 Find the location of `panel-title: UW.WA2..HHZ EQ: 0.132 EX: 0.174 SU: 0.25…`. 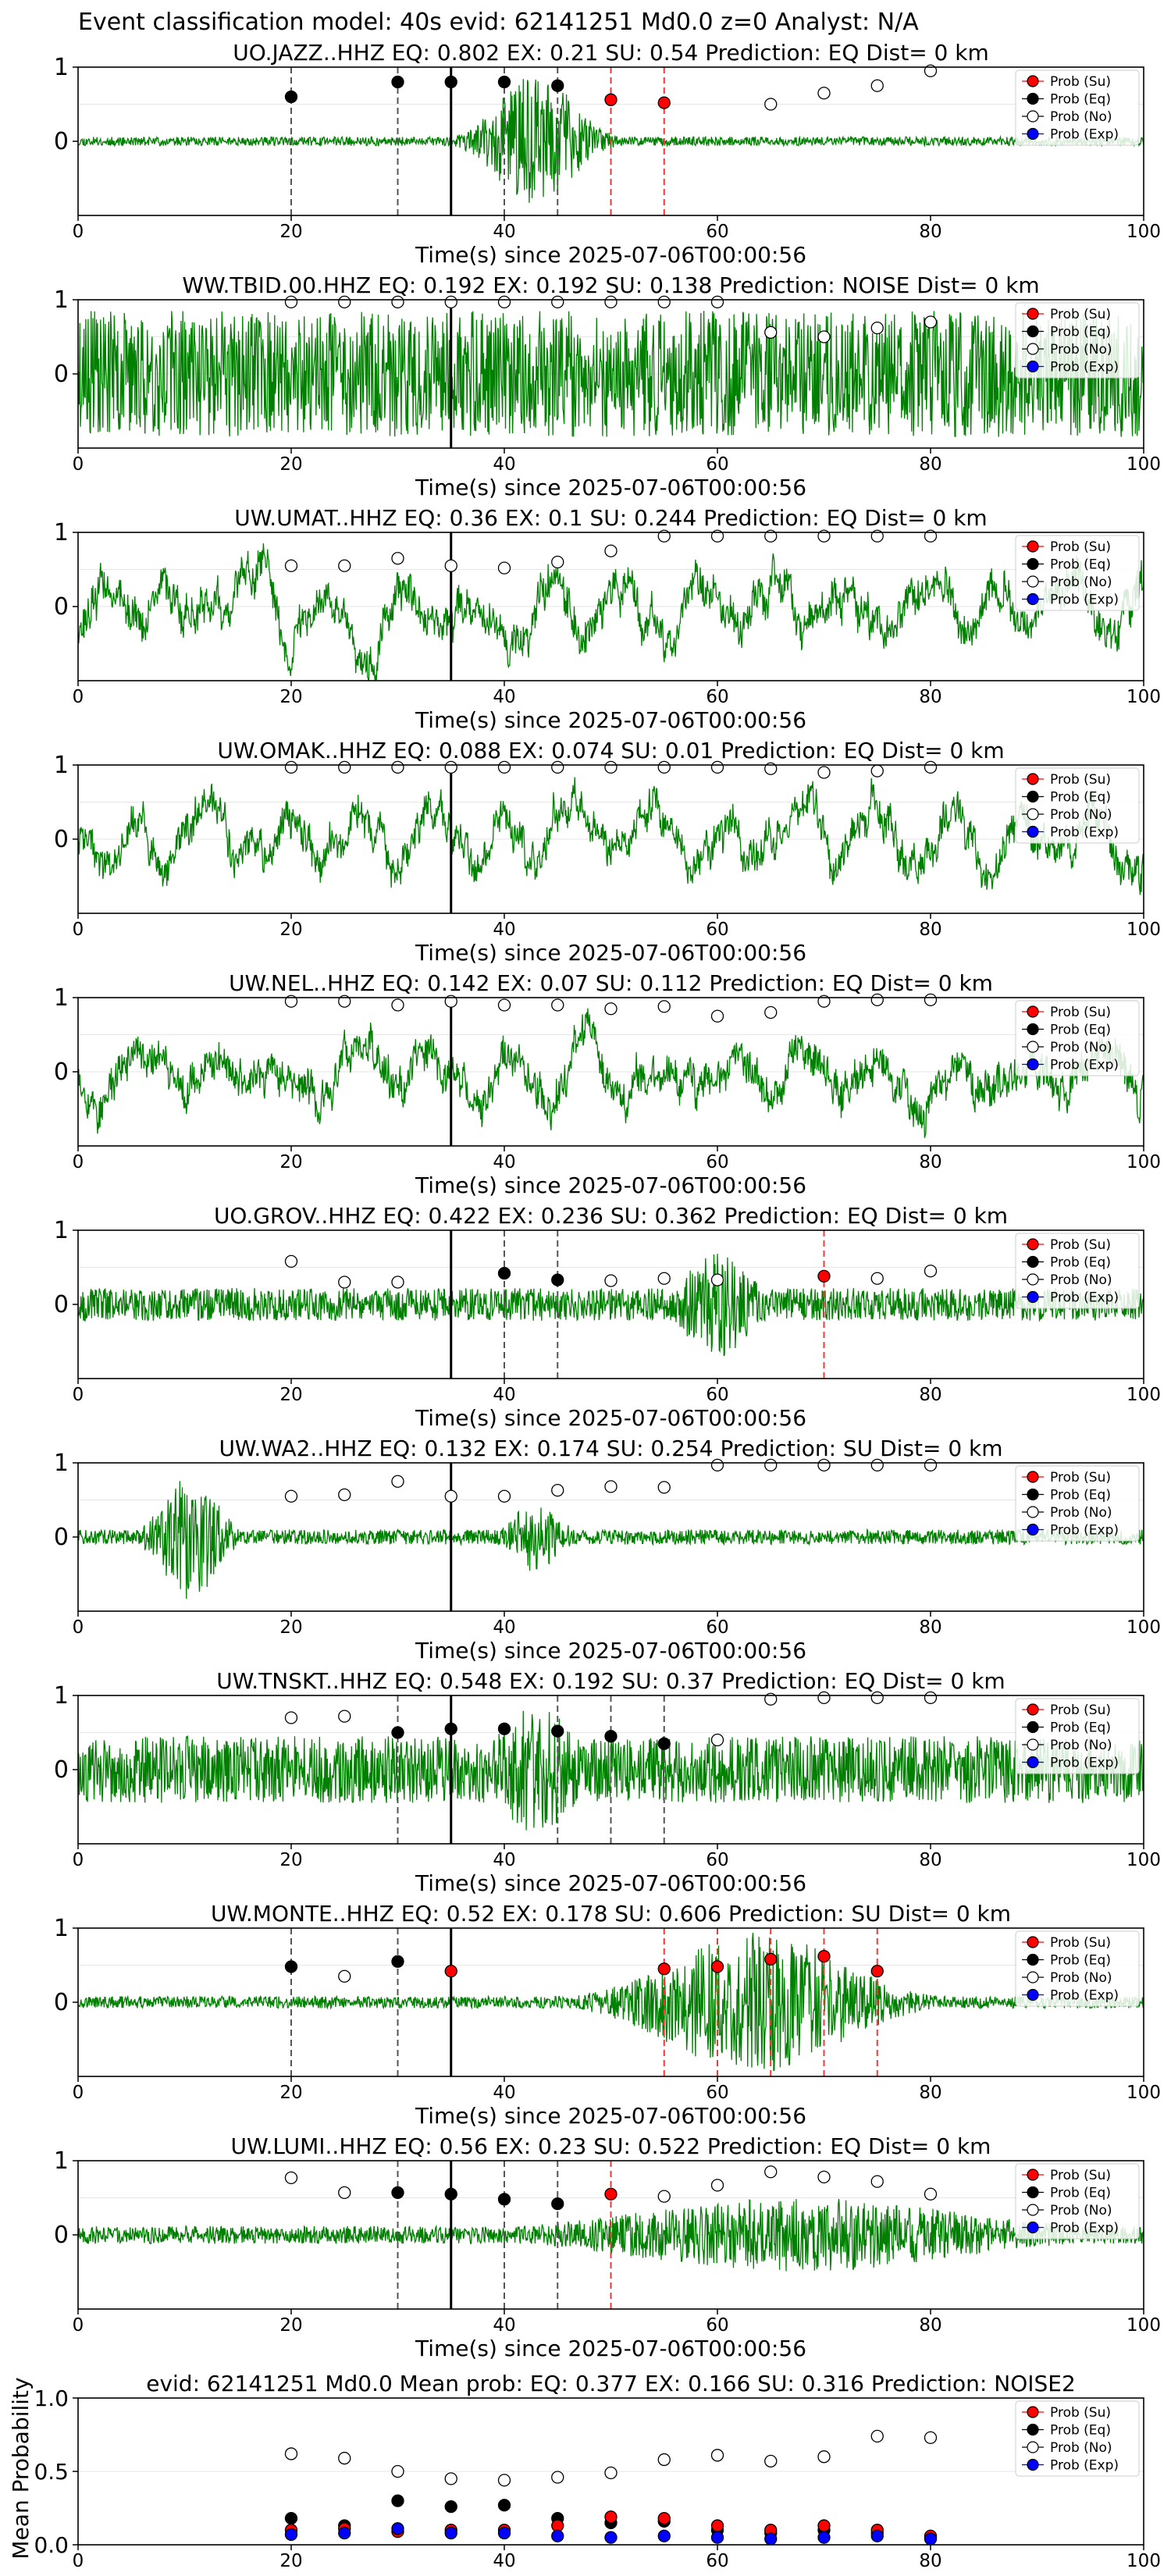

panel-title: UW.WA2..HHZ EQ: 0.132 EX: 0.174 SU: 0.25… is located at coordinates (610, 1448).